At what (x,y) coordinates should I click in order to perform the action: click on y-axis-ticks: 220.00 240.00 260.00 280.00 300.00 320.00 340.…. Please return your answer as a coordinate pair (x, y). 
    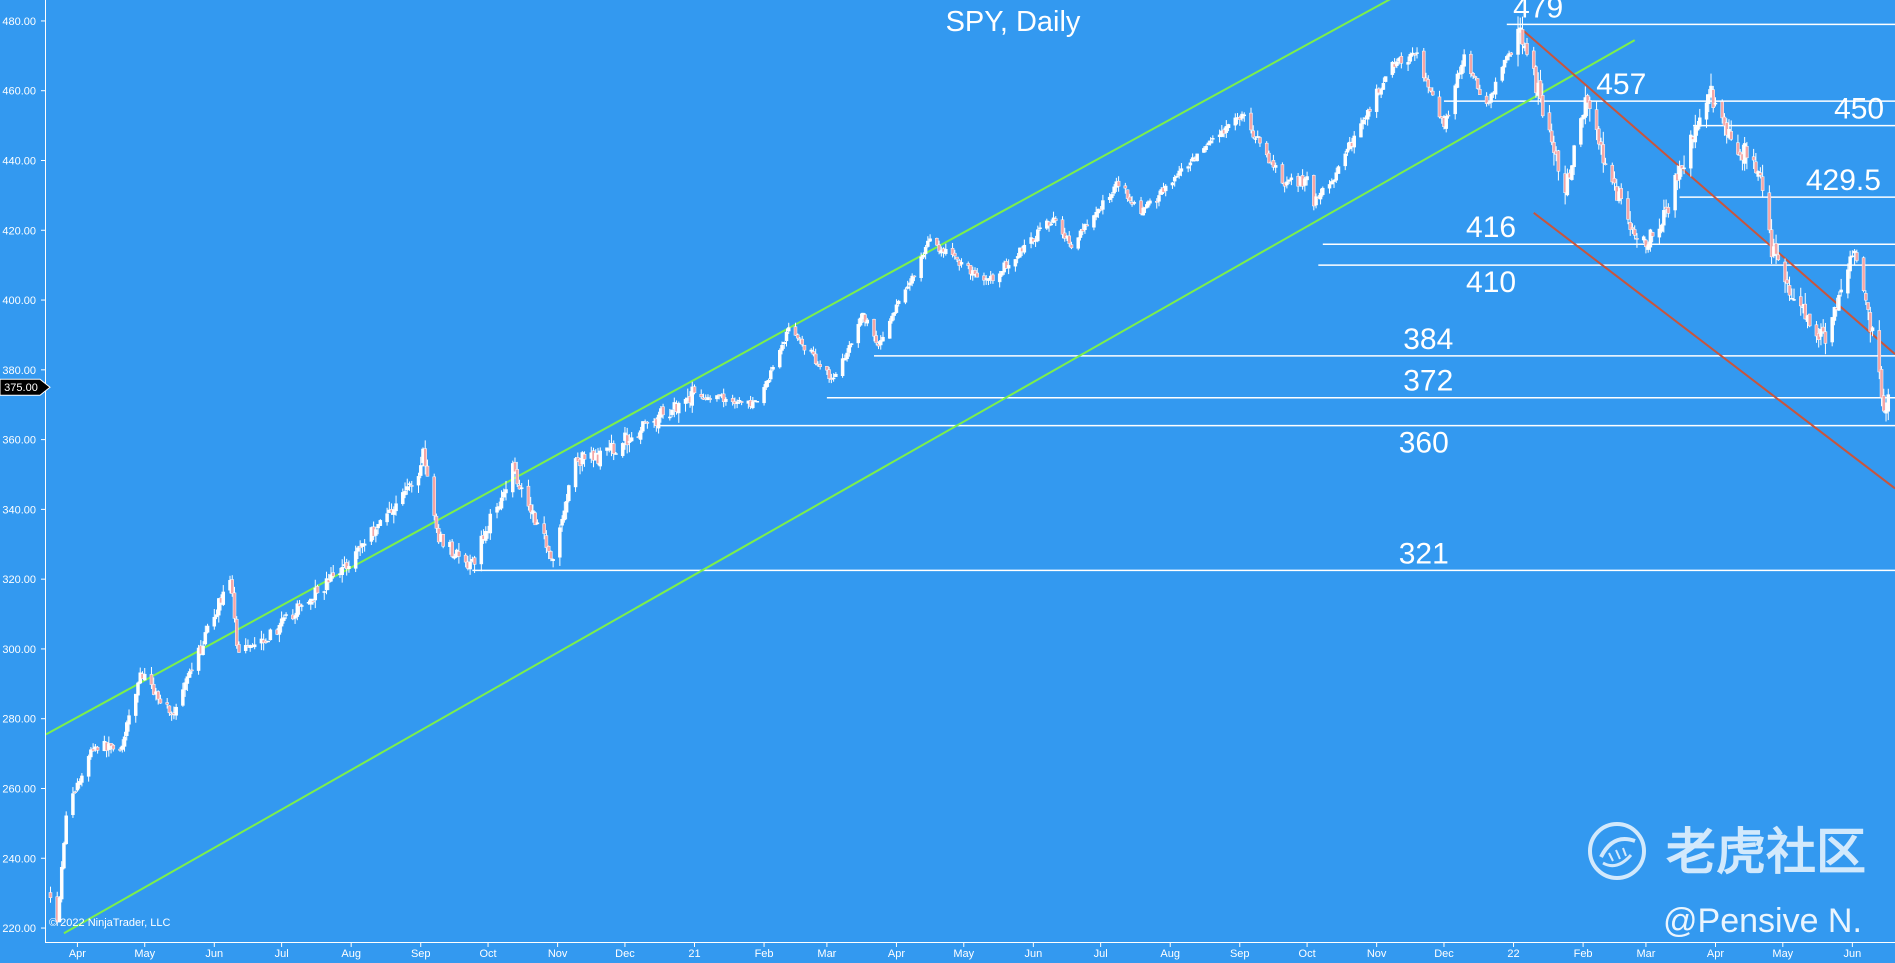
    Looking at the image, I should click on (24, 475).